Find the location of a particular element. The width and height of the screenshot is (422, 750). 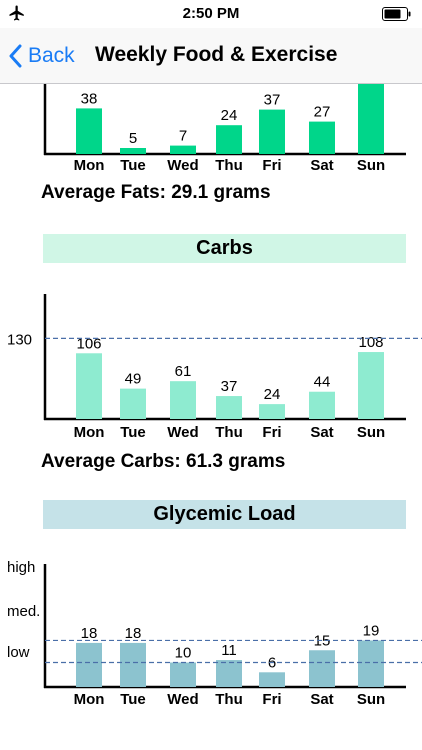

glycemic-header-label: Glycemic Load is located at coordinates (224, 514).